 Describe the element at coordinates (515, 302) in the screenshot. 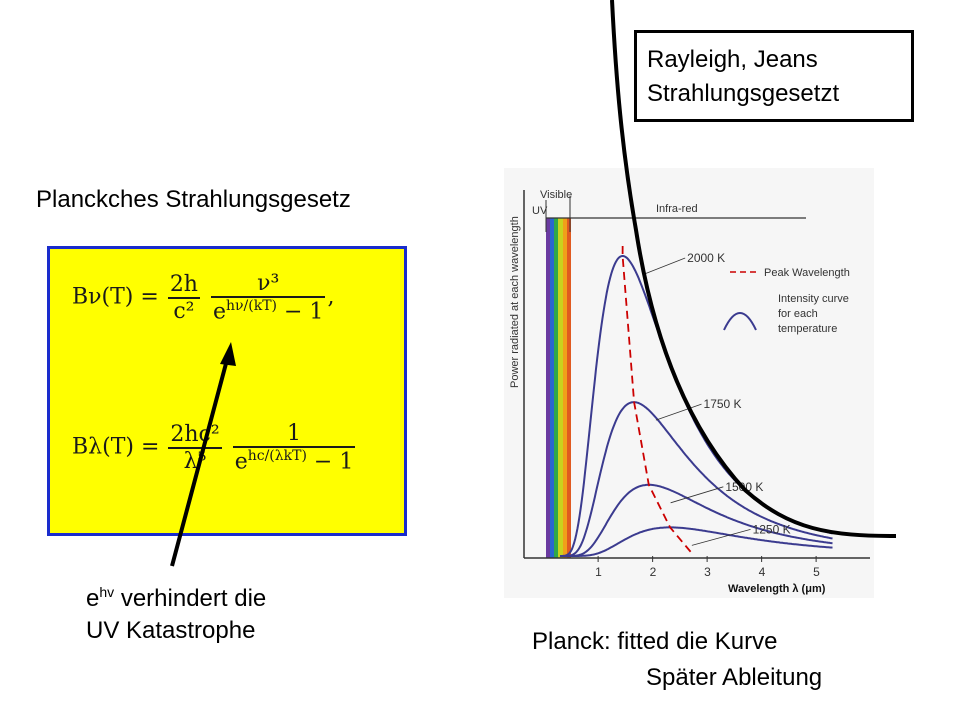

I see `y-axis-label: Power radiated at each wavelength` at that location.